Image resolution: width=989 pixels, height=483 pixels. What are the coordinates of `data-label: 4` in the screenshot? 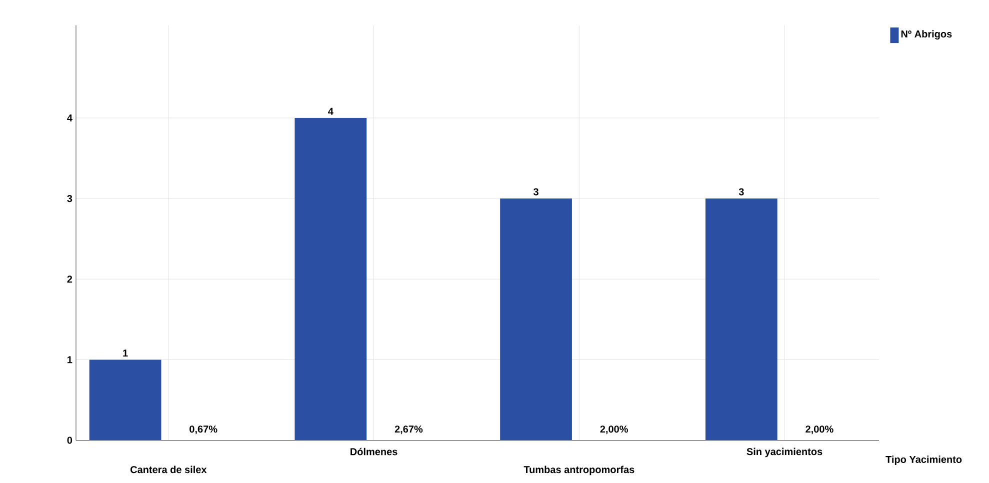 It's located at (331, 111).